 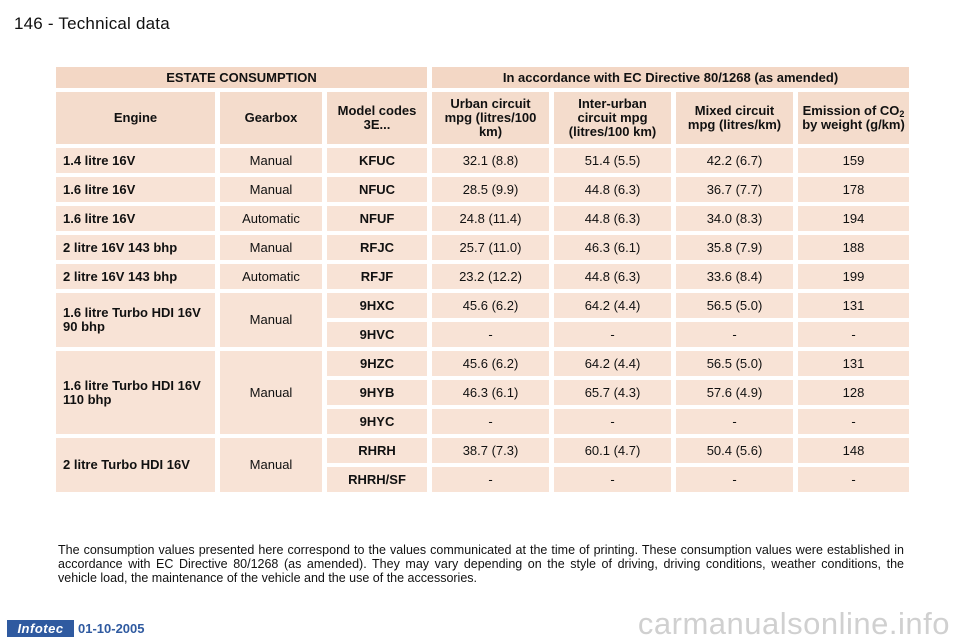 What do you see at coordinates (377, 334) in the screenshot?
I see `cell-model-code: 9HVC` at bounding box center [377, 334].